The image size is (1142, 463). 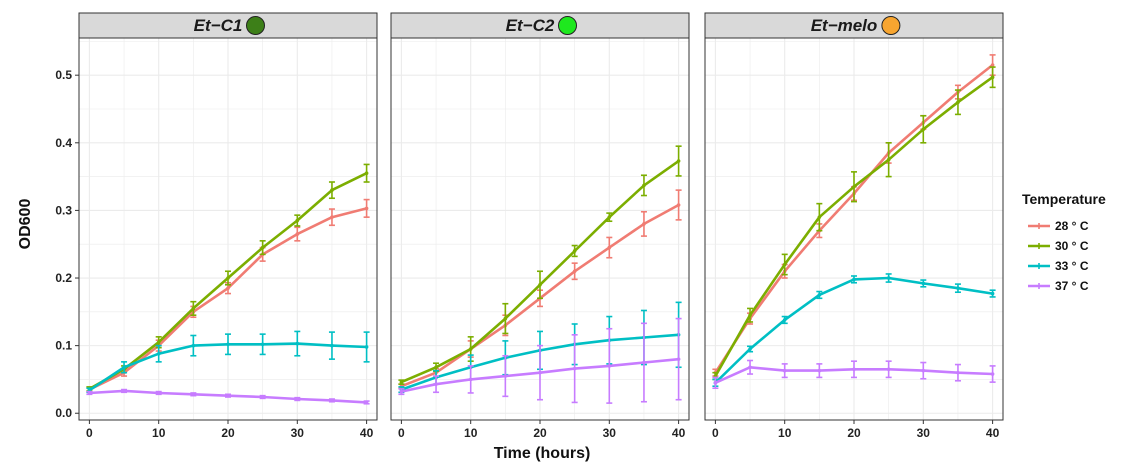 I want to click on legend-label: 28 ° C, so click(x=1072, y=226).